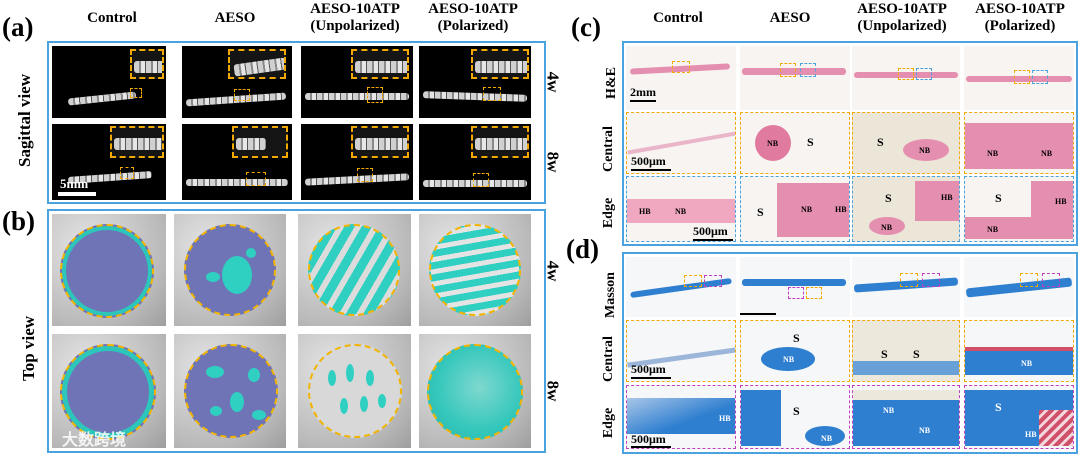  Describe the element at coordinates (1019, 417) in the screenshot. I see `masson-edge-polarized: S HB` at that location.